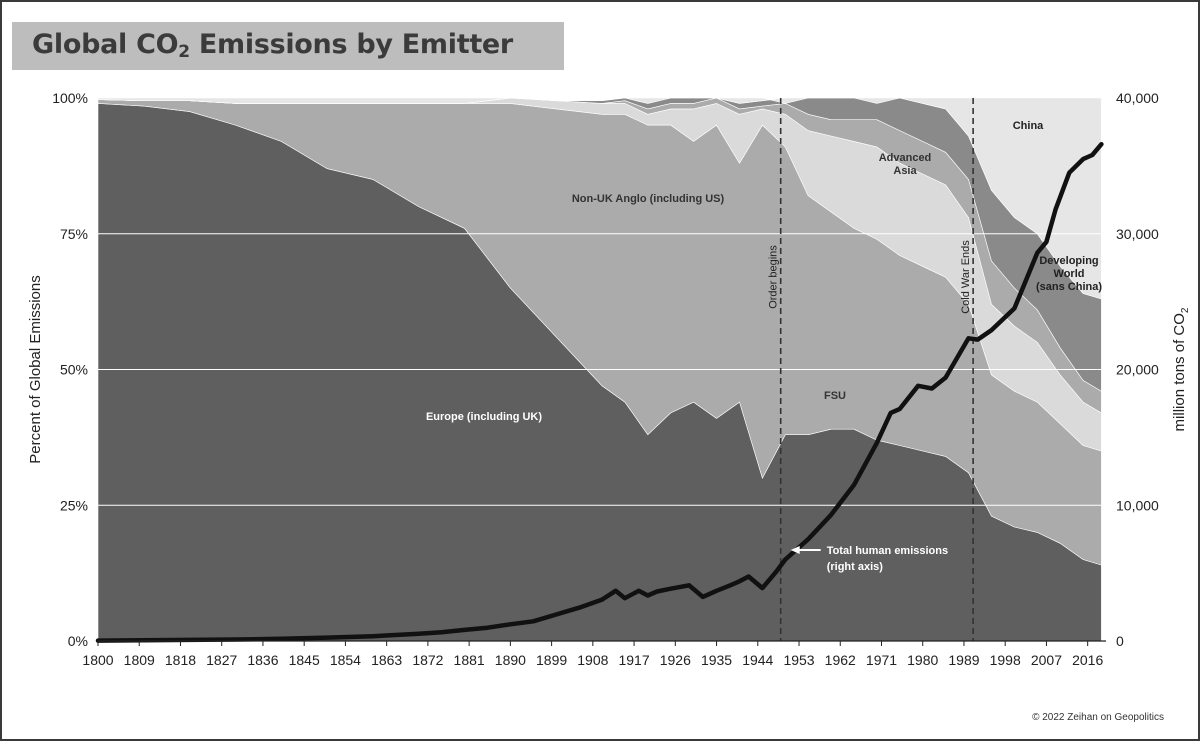 The image size is (1200, 741). Describe the element at coordinates (78, 641) in the screenshot. I see `y-left-tick-label: 0%` at that location.